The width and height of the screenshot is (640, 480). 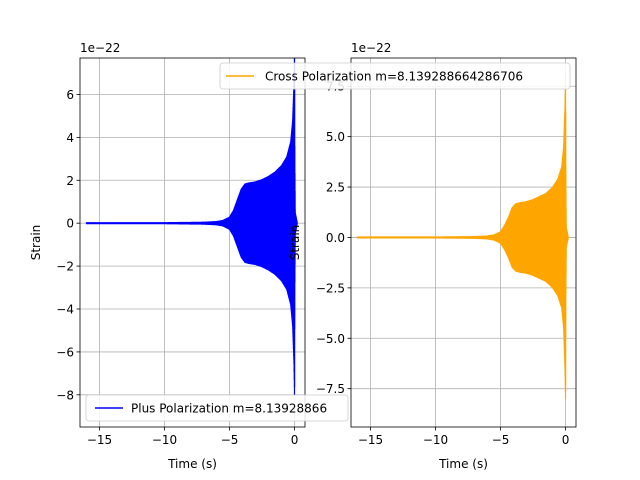 I want to click on y-tick-label: 4, so click(x=70, y=138).